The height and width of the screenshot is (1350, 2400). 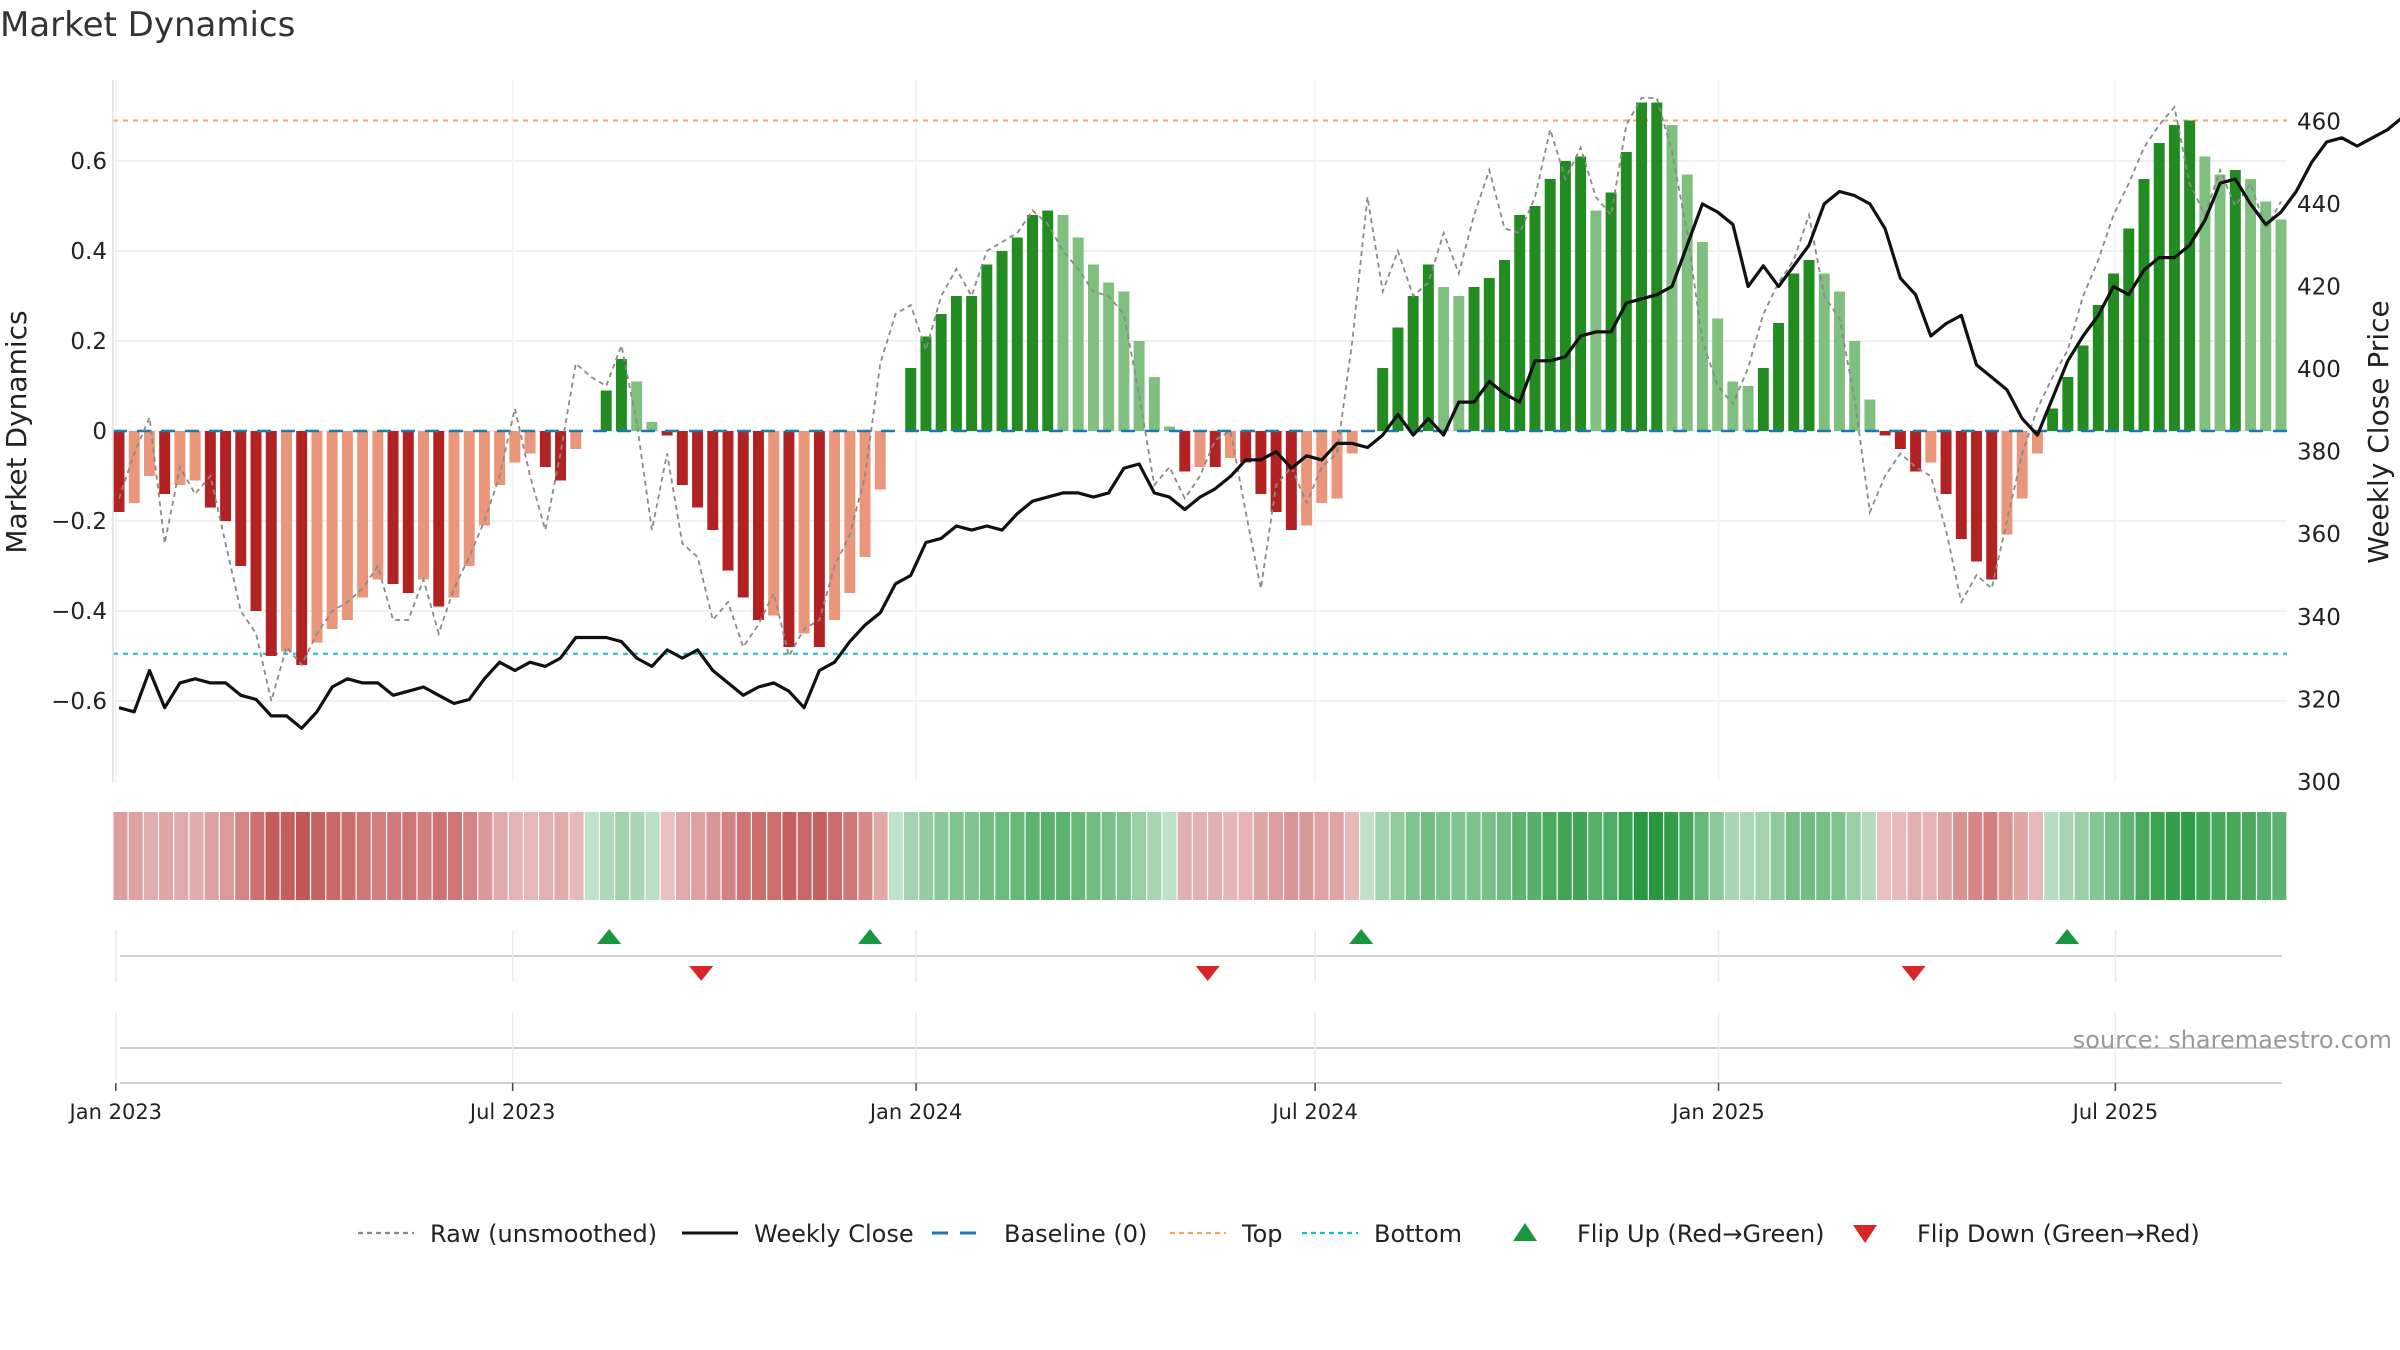 What do you see at coordinates (88, 252) in the screenshot?
I see `left-tick-label: 0.4` at bounding box center [88, 252].